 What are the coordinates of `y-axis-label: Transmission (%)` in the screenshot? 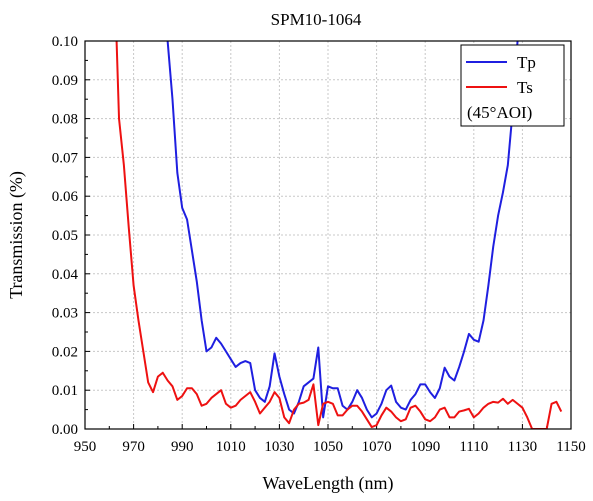 It's located at (16, 235).